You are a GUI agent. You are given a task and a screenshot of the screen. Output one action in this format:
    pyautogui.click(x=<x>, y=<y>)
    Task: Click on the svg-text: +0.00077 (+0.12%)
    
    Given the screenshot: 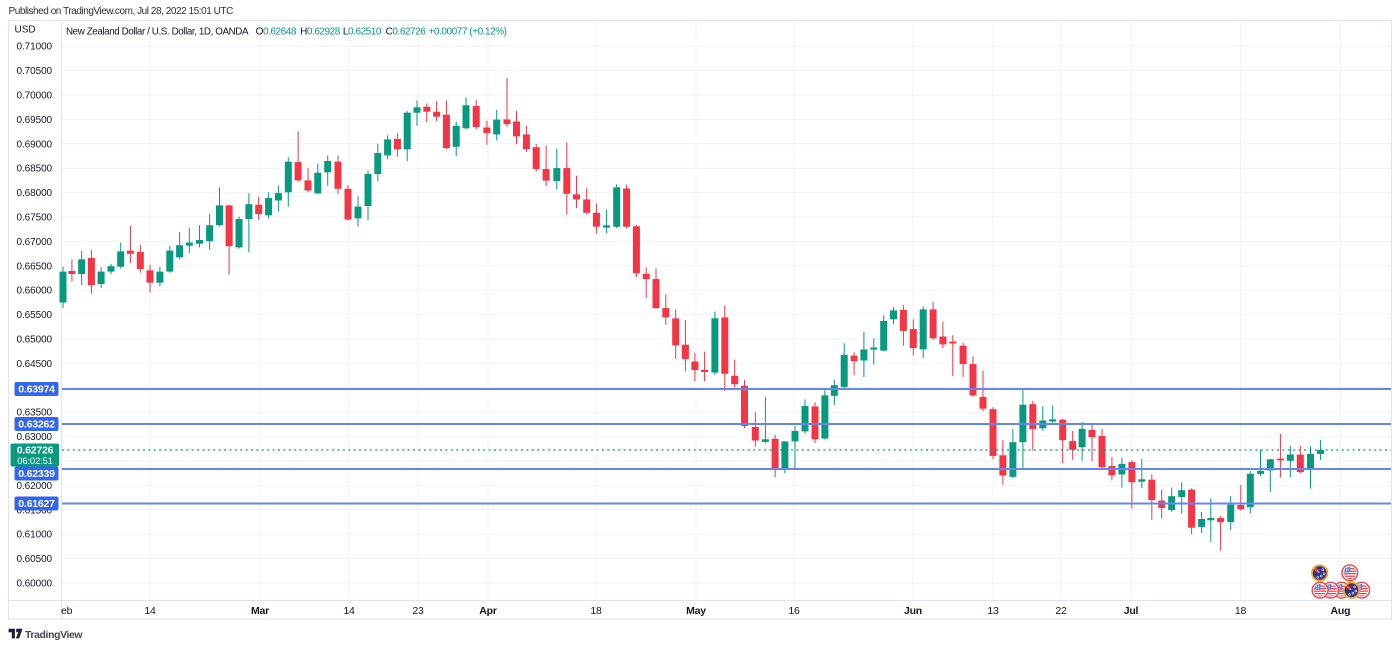 What is the action you would take?
    pyautogui.click(x=468, y=32)
    